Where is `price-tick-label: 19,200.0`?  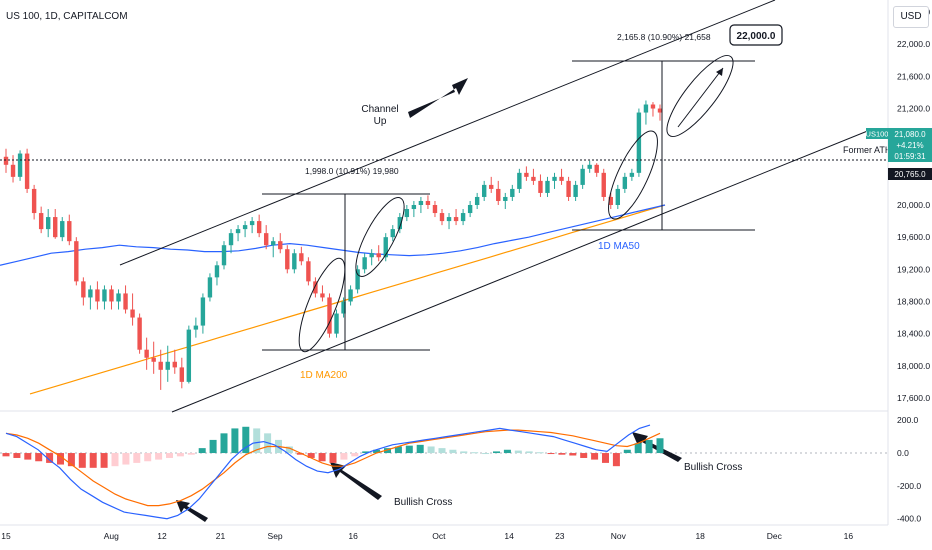
price-tick-label: 19,200.0 is located at coordinates (913, 269).